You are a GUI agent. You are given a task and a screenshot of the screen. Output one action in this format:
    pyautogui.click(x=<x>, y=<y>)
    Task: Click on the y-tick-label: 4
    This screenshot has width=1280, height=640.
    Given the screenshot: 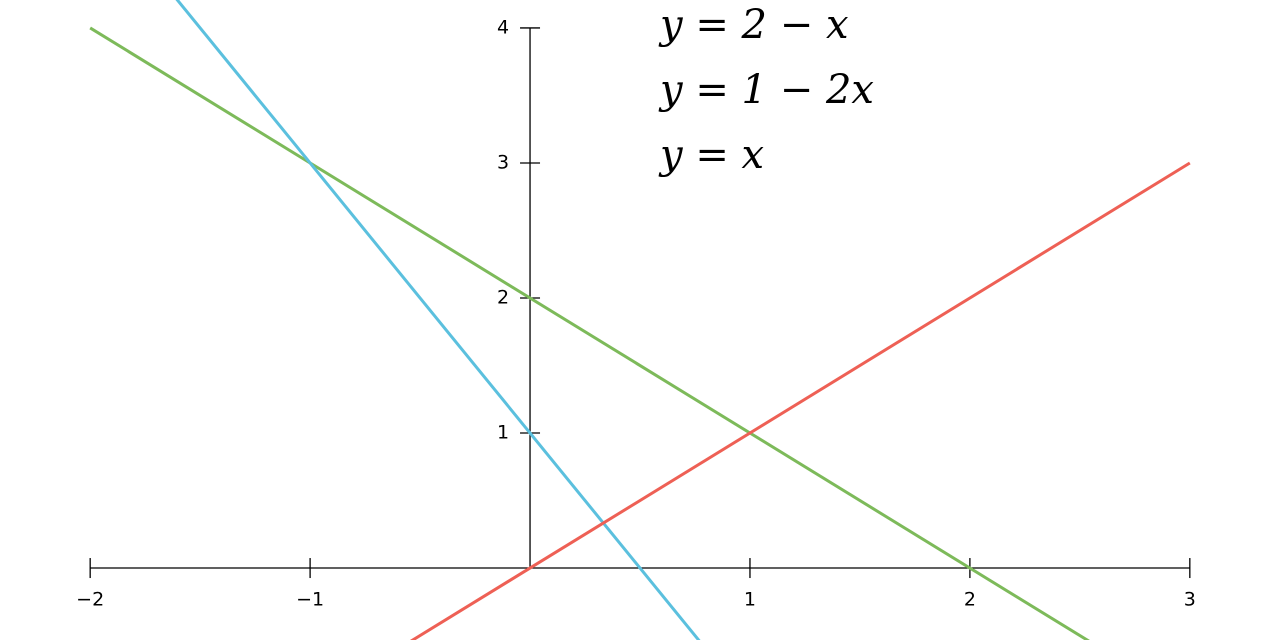 What is the action you would take?
    pyautogui.click(x=503, y=27)
    